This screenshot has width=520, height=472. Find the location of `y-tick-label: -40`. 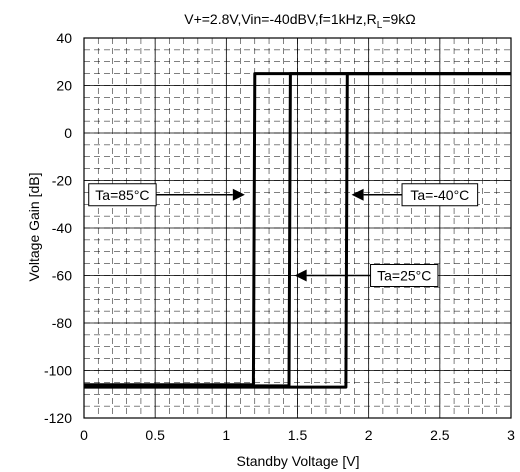

y-tick-label: -40 is located at coordinates (62, 228).